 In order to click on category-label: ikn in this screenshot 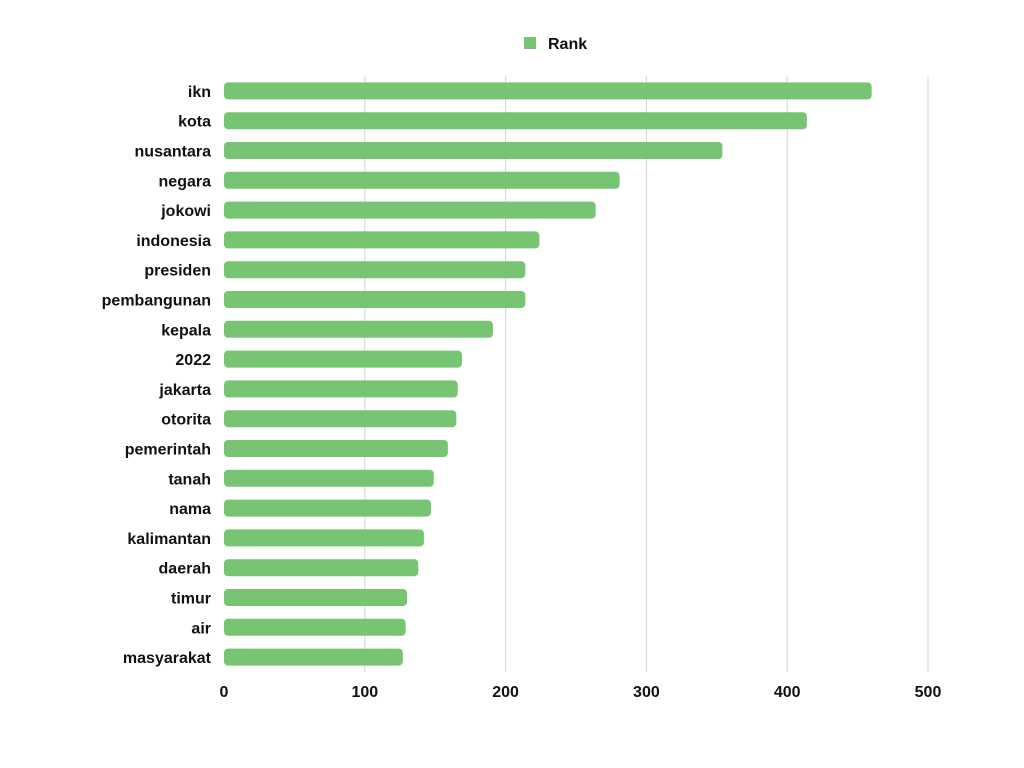, I will do `click(199, 92)`.